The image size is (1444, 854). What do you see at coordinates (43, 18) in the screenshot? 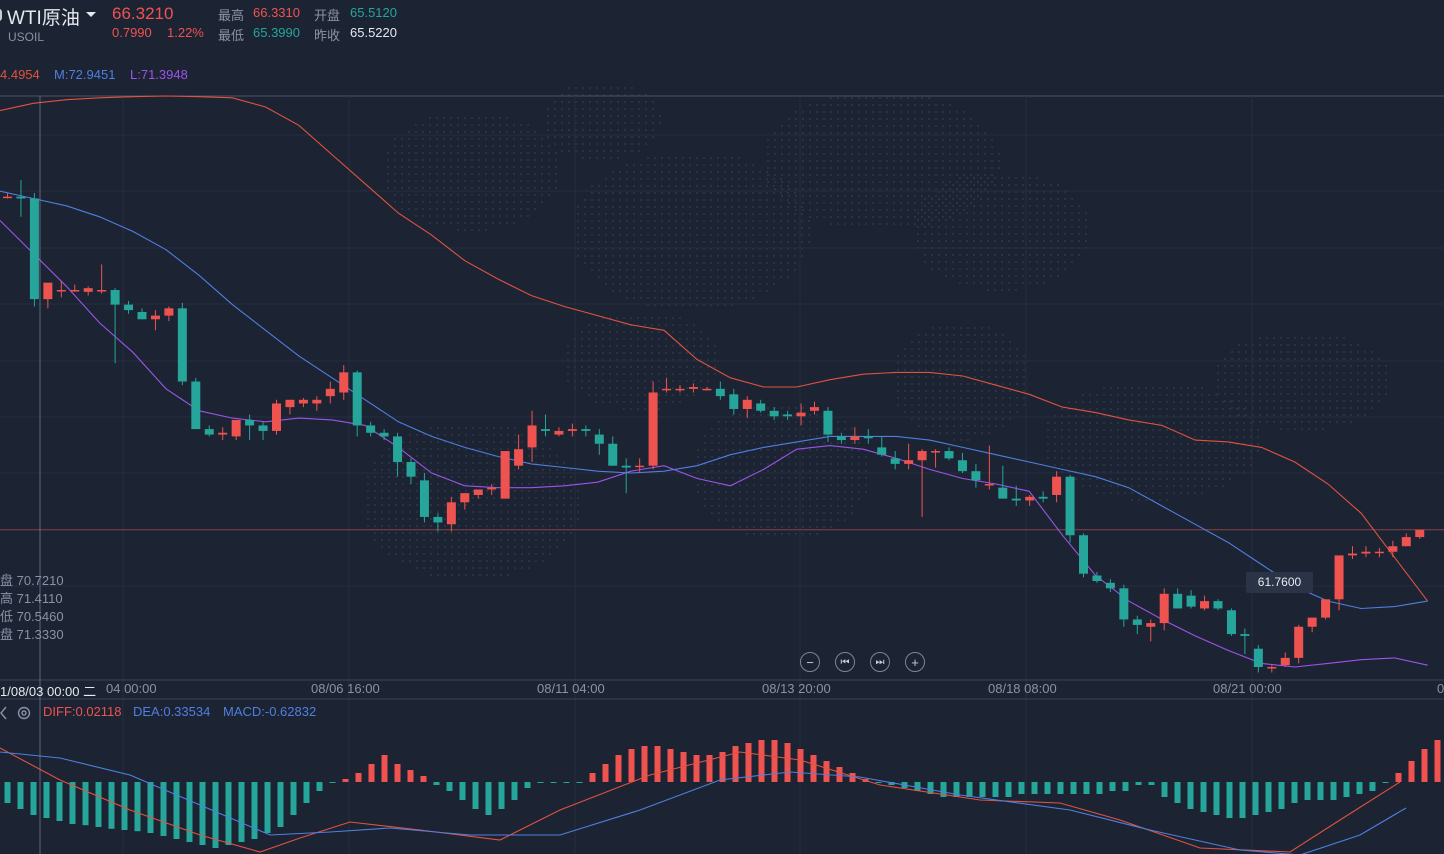
I see `symbol-name: WTI原油` at bounding box center [43, 18].